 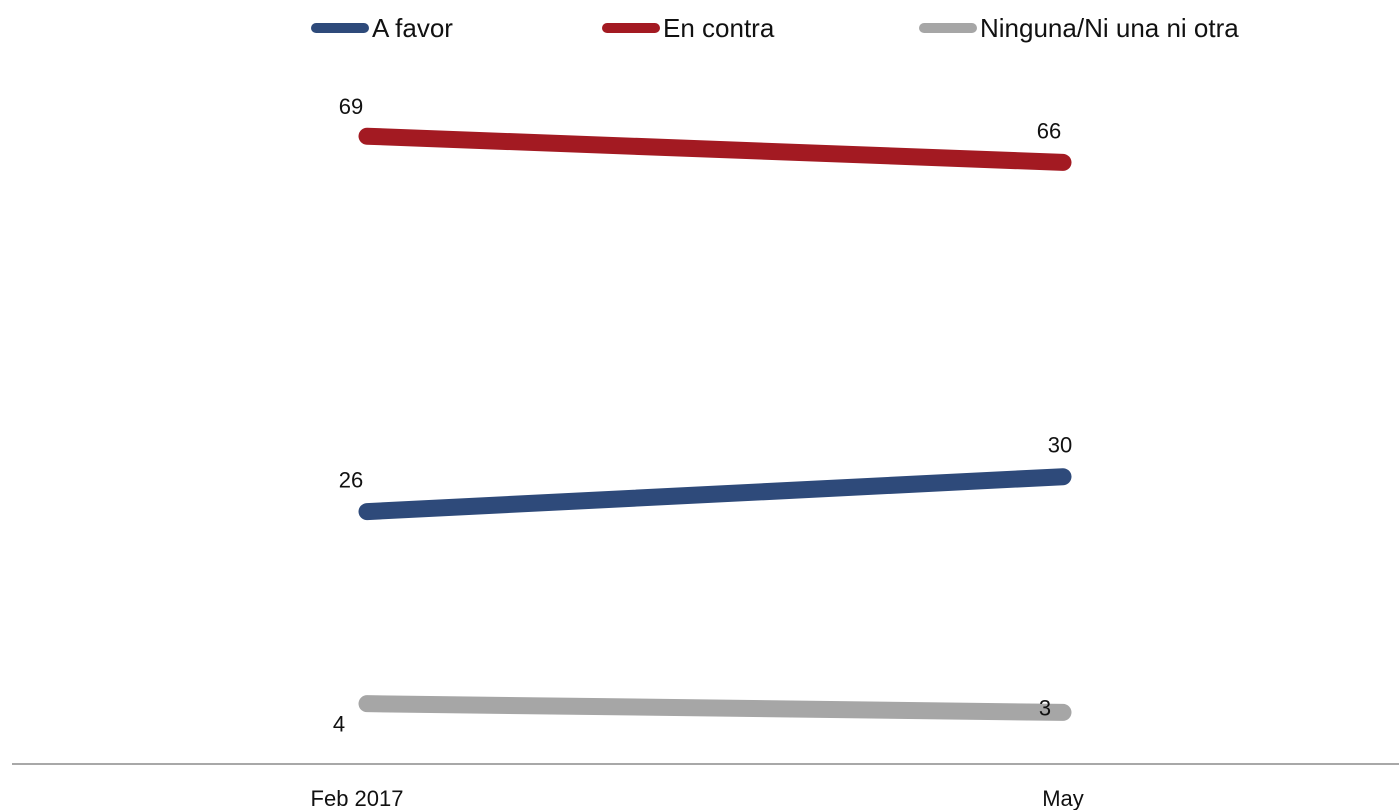 I want to click on x-tick-label-0: Feb 2017, so click(x=357, y=798).